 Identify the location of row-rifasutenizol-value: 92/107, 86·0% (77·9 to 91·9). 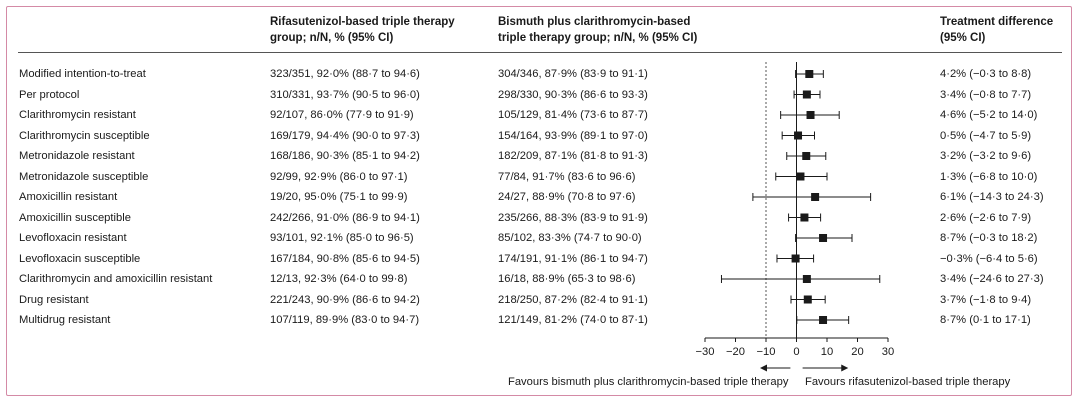
(342, 115).